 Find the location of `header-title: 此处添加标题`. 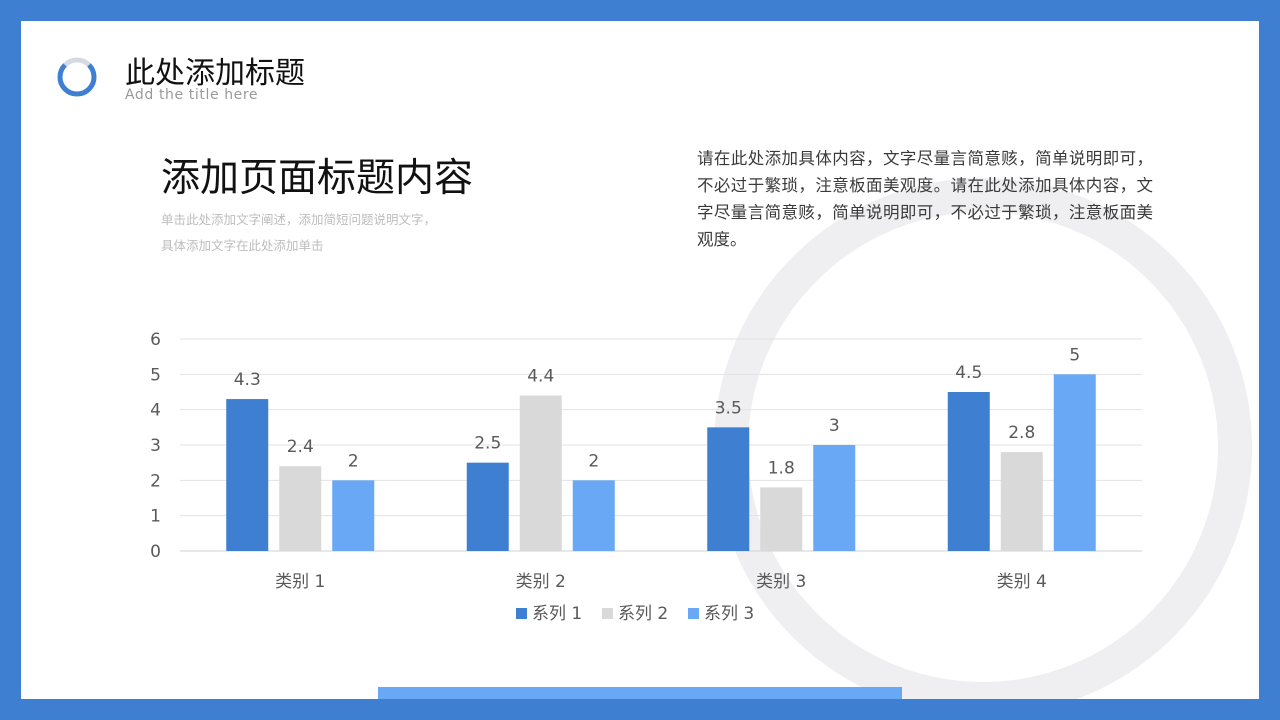

header-title: 此处添加标题 is located at coordinates (215, 73).